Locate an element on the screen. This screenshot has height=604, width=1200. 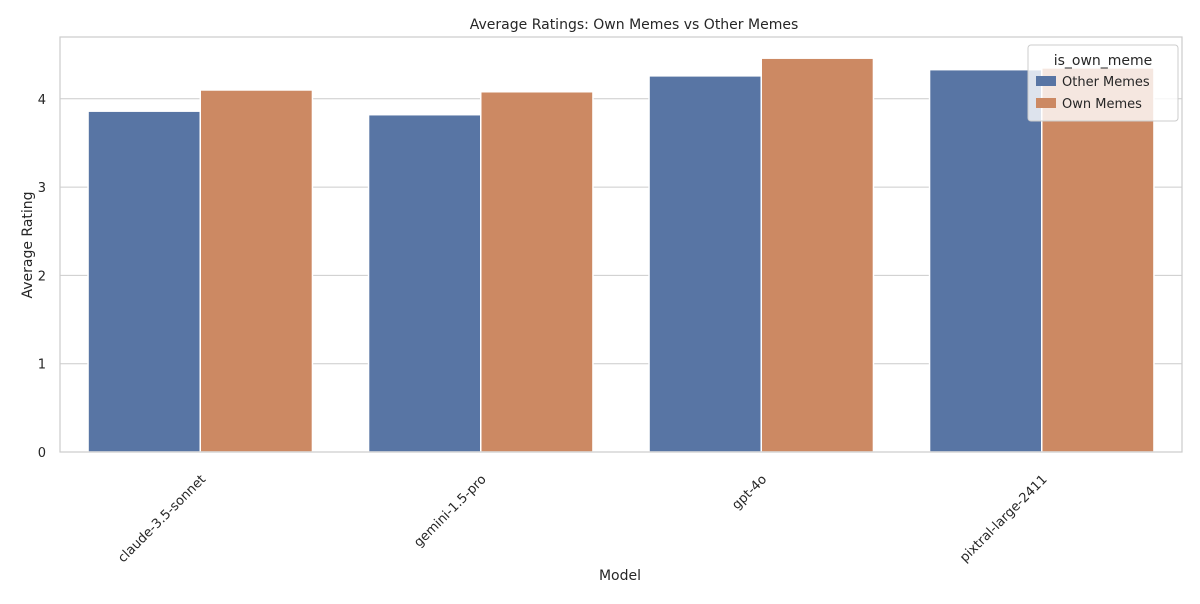
bar-other-memes-claude-3.5-sonnet is located at coordinates (144, 281).